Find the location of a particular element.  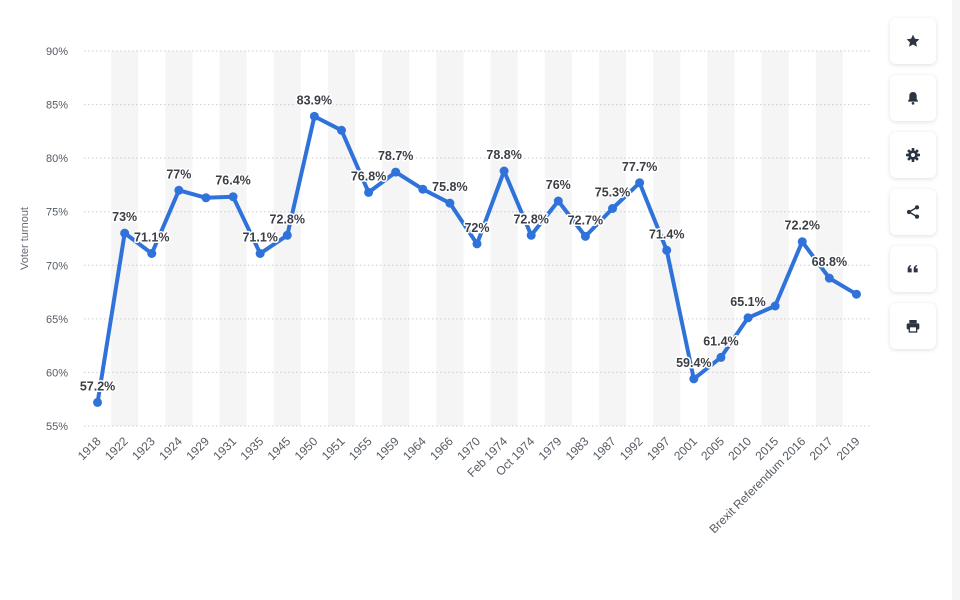

x-tick-label: 1918 is located at coordinates (89, 448).